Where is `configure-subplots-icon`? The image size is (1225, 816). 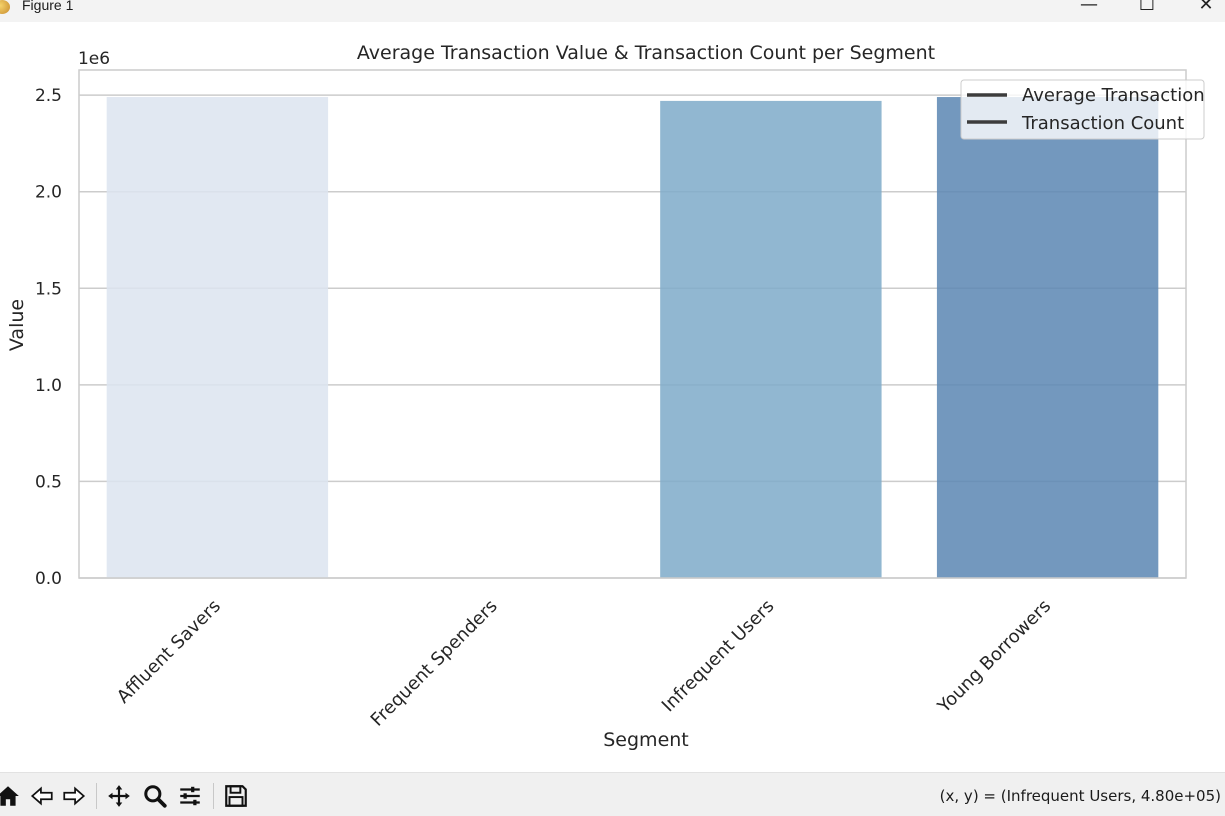
configure-subplots-icon is located at coordinates (190, 796).